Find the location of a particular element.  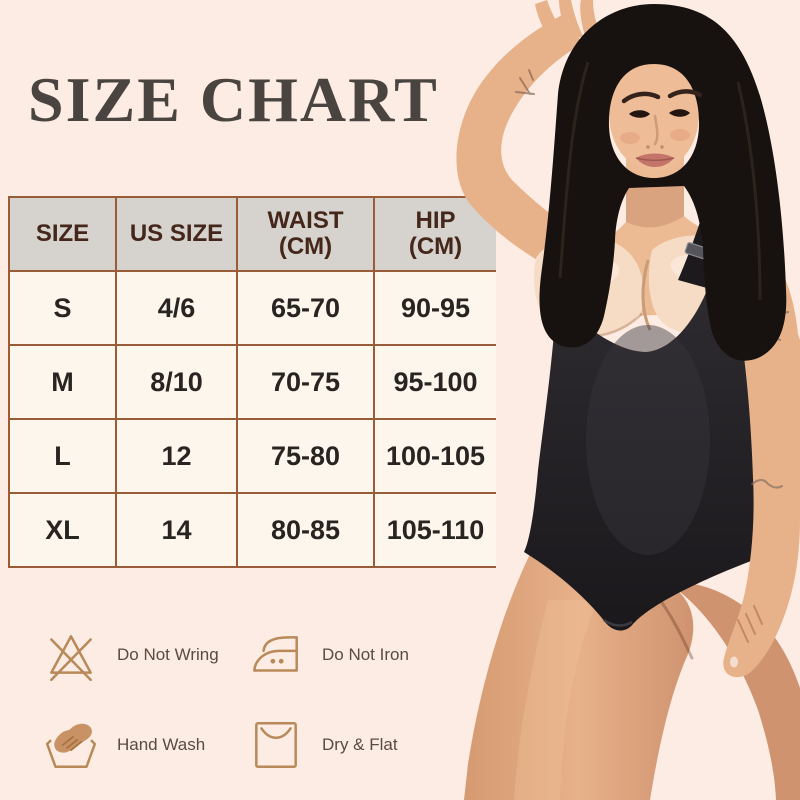

page-title: SIZE CHART is located at coordinates (233, 99).